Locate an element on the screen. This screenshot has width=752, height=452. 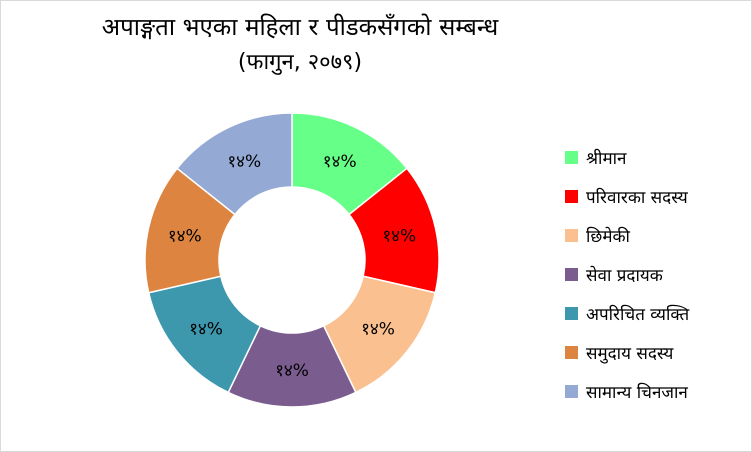
legend-label: श्रीमान is located at coordinates (606, 159).